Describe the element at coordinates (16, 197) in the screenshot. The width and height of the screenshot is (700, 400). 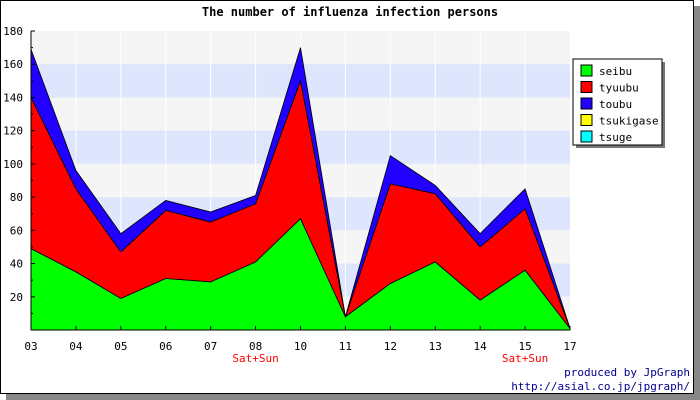
I see `y-tick-label: 80` at that location.